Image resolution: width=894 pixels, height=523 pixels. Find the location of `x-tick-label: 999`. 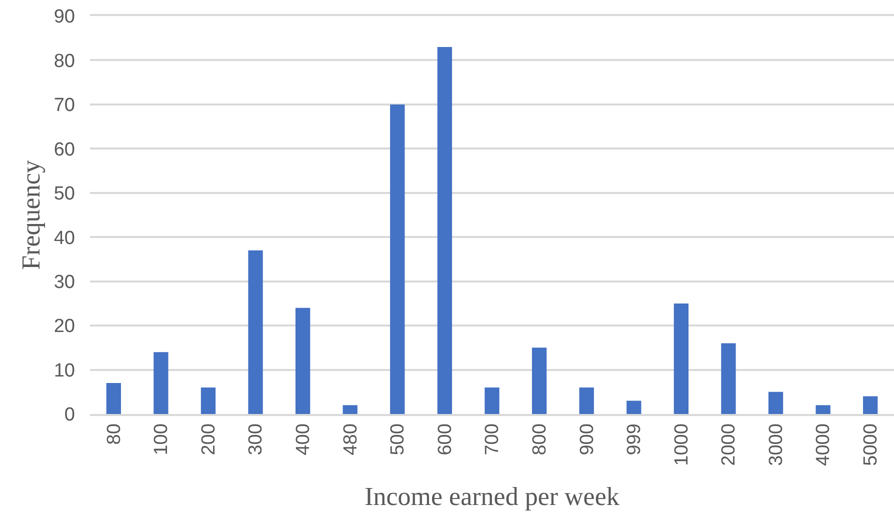

x-tick-label: 999 is located at coordinates (635, 440).